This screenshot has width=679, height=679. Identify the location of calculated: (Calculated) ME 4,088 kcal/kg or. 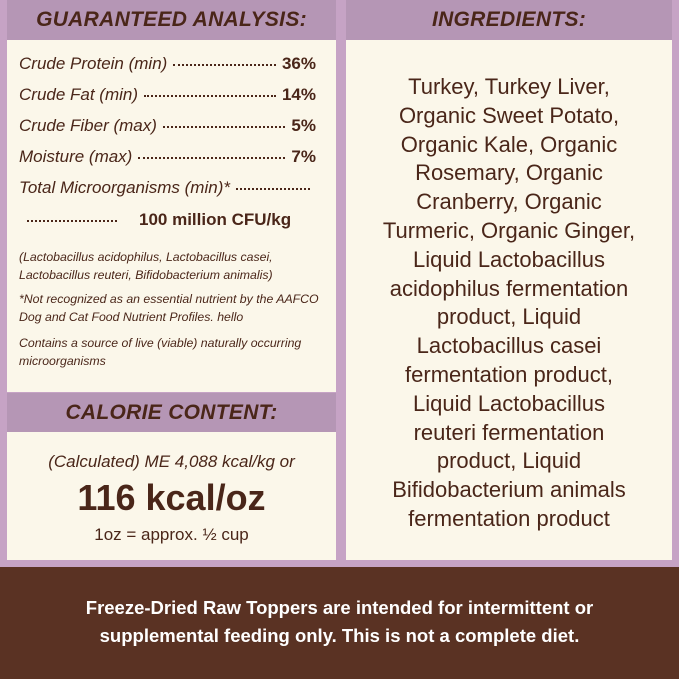
(171, 461).